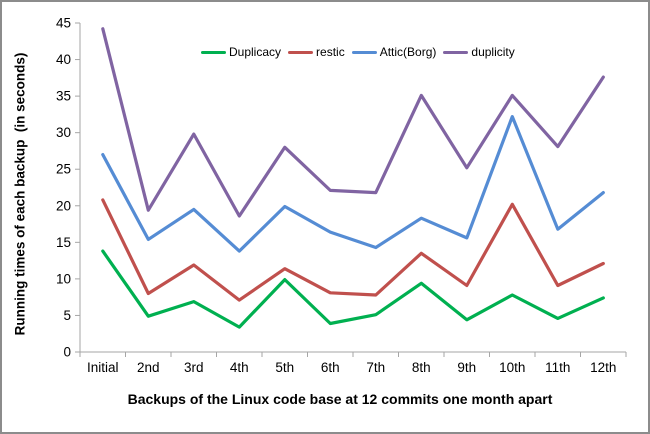 This screenshot has height=434, width=650. Describe the element at coordinates (239, 367) in the screenshot. I see `x-tick-label: 4th` at that location.